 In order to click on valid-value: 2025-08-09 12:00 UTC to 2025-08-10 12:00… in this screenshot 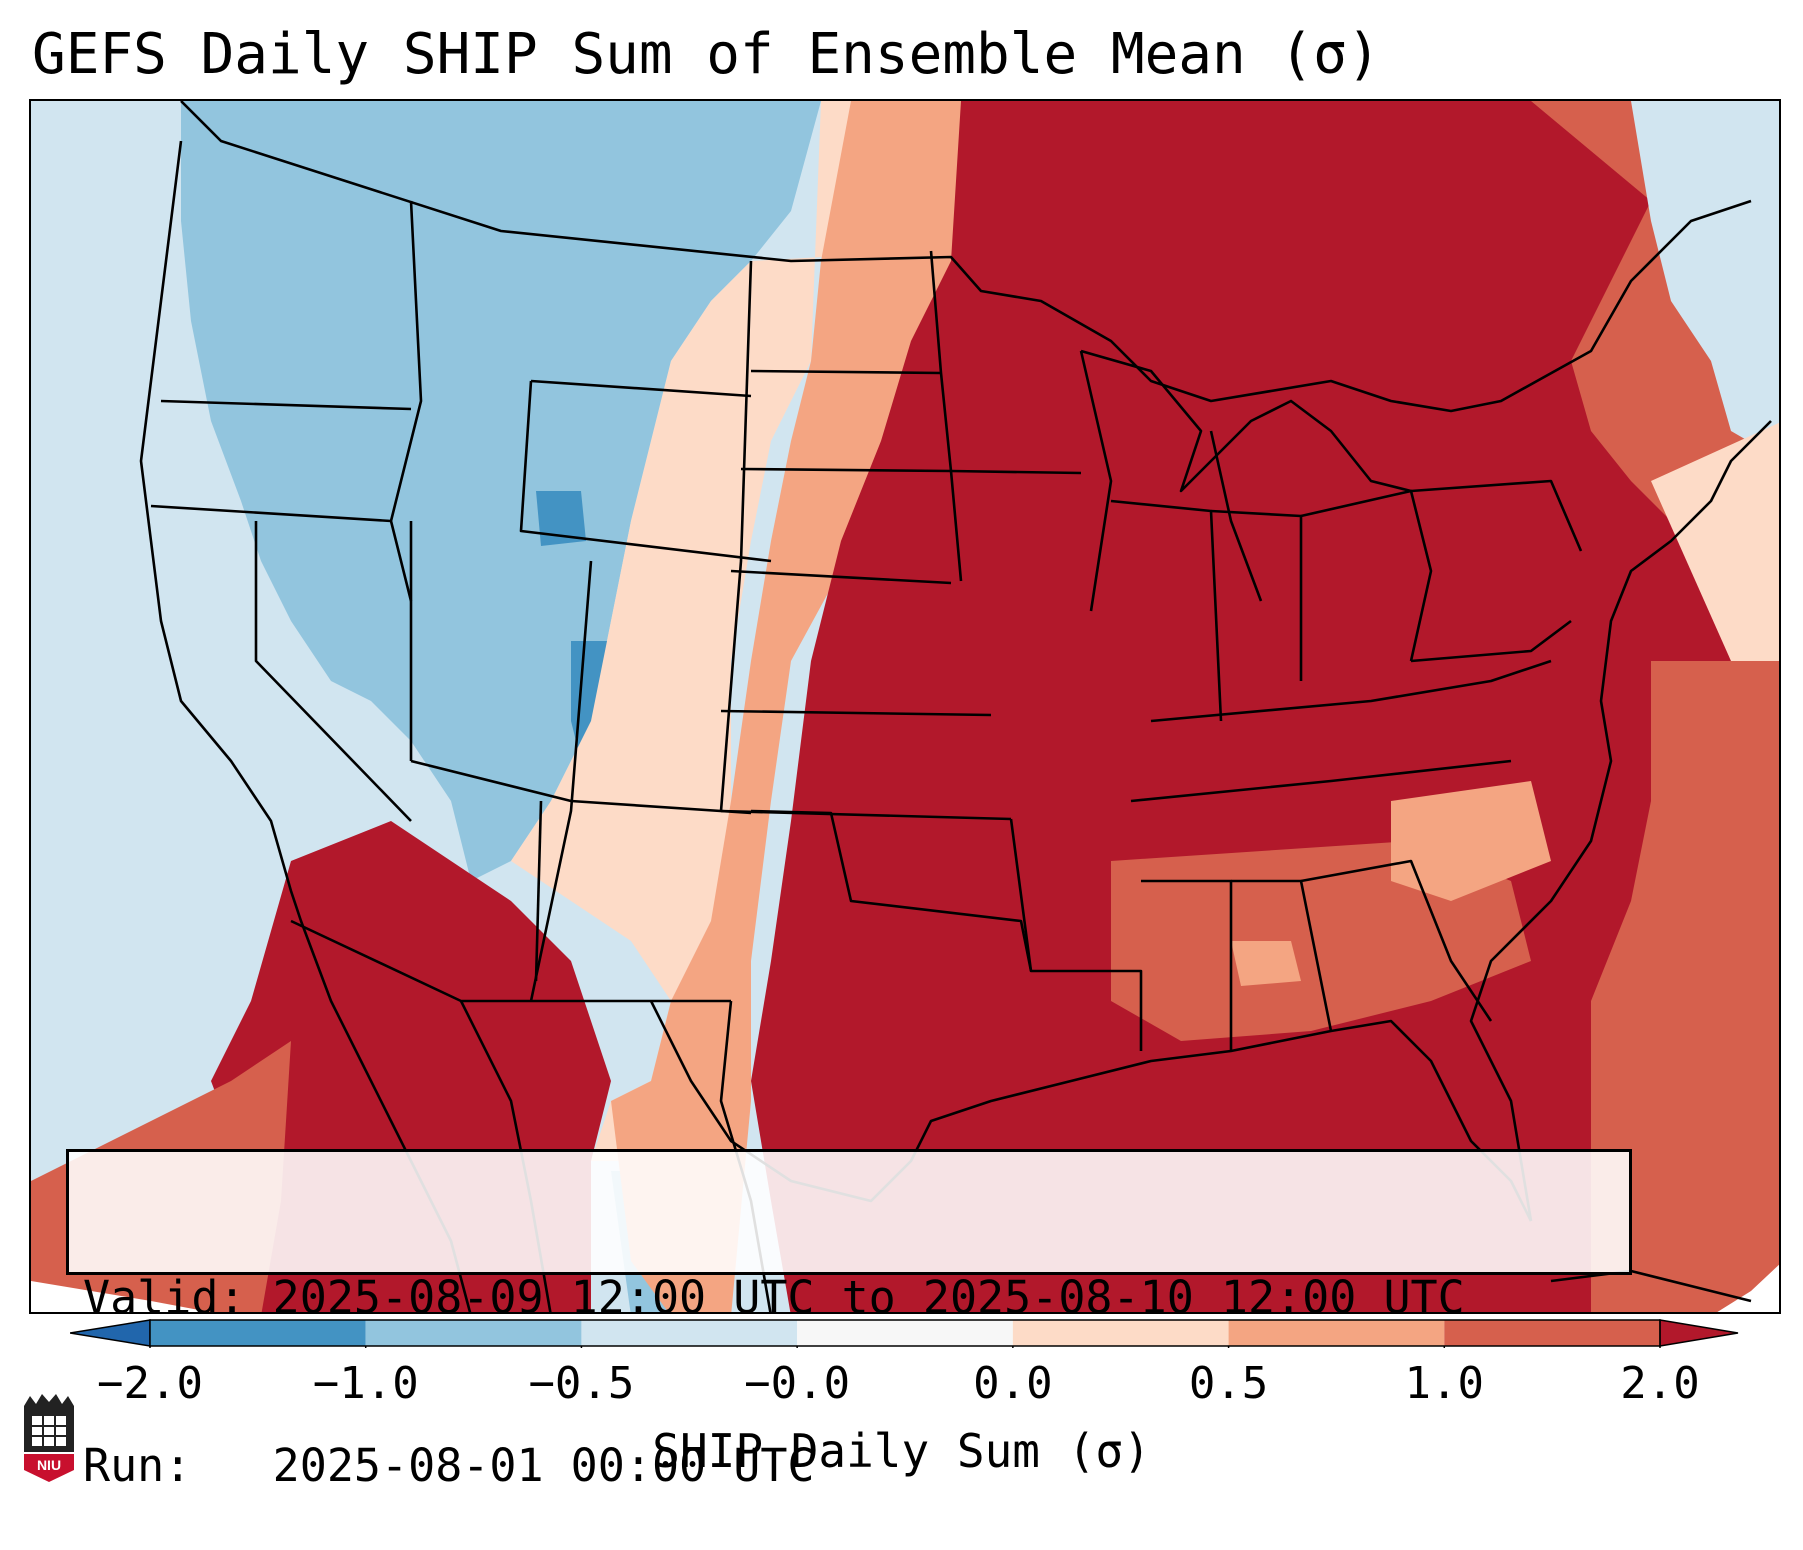, I will do `click(868, 1297)`.